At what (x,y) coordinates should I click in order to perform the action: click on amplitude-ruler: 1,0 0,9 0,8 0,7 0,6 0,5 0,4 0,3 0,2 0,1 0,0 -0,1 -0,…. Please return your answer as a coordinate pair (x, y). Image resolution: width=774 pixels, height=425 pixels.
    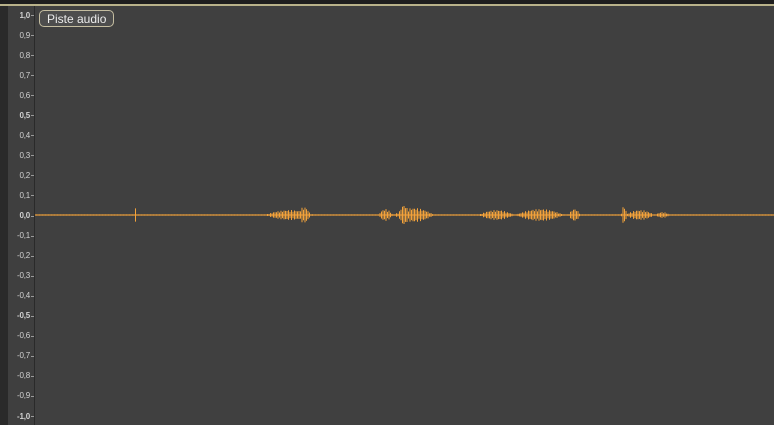
    Looking at the image, I should click on (21, 215).